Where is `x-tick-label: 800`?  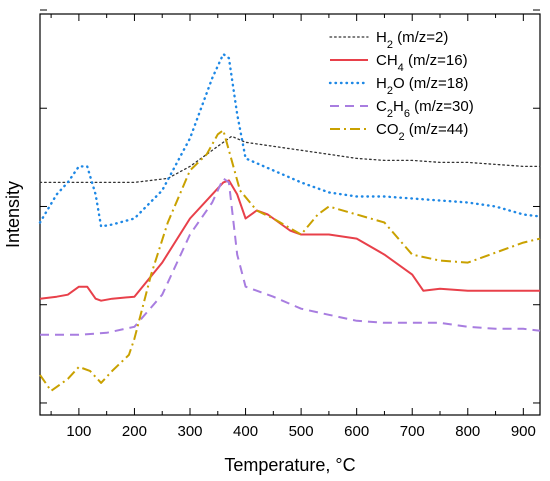 x-tick-label: 800 is located at coordinates (467, 431).